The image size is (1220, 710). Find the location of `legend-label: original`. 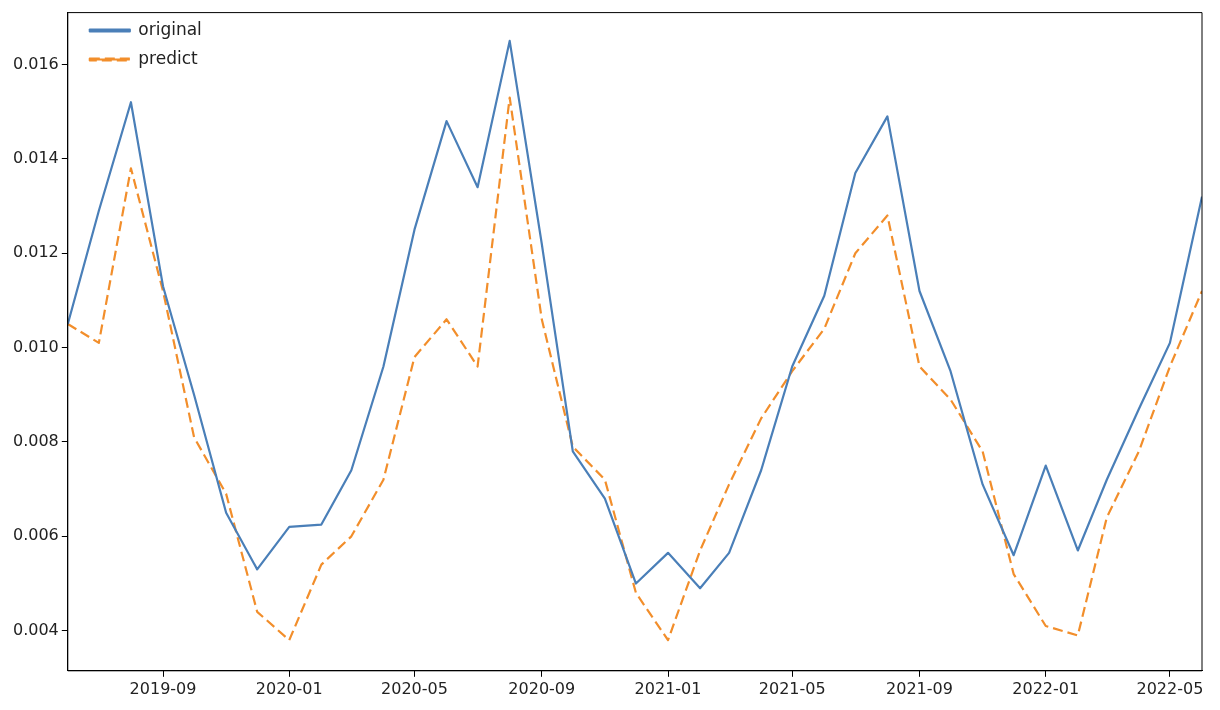

legend-label: original is located at coordinates (170, 28).